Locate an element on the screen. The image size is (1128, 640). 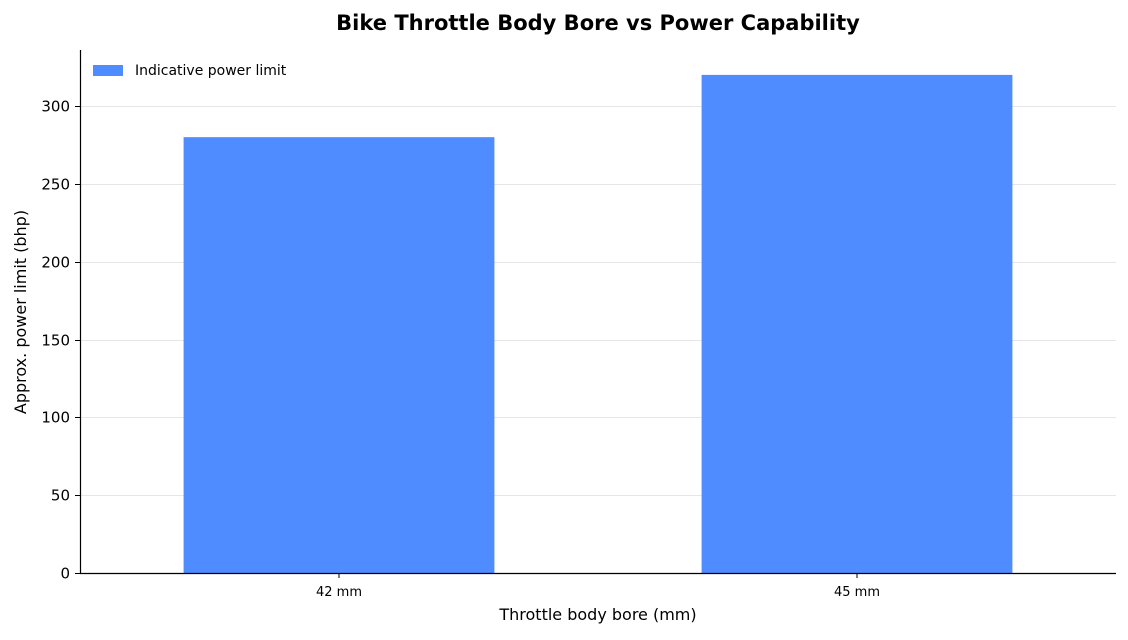
y-tick-label: 0 is located at coordinates (65, 574).